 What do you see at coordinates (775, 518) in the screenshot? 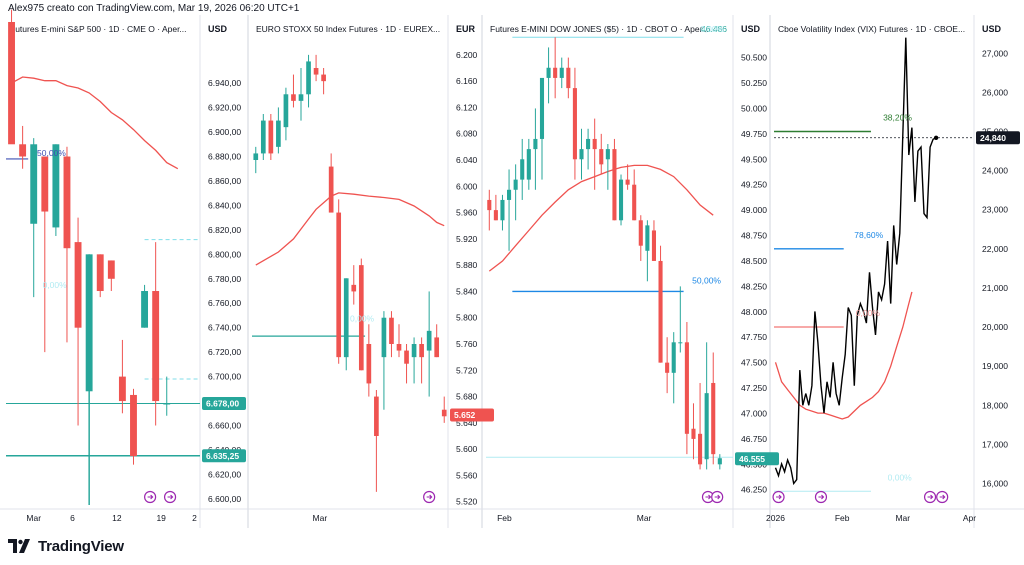
I see `x-tick-label: 2026` at bounding box center [775, 518].